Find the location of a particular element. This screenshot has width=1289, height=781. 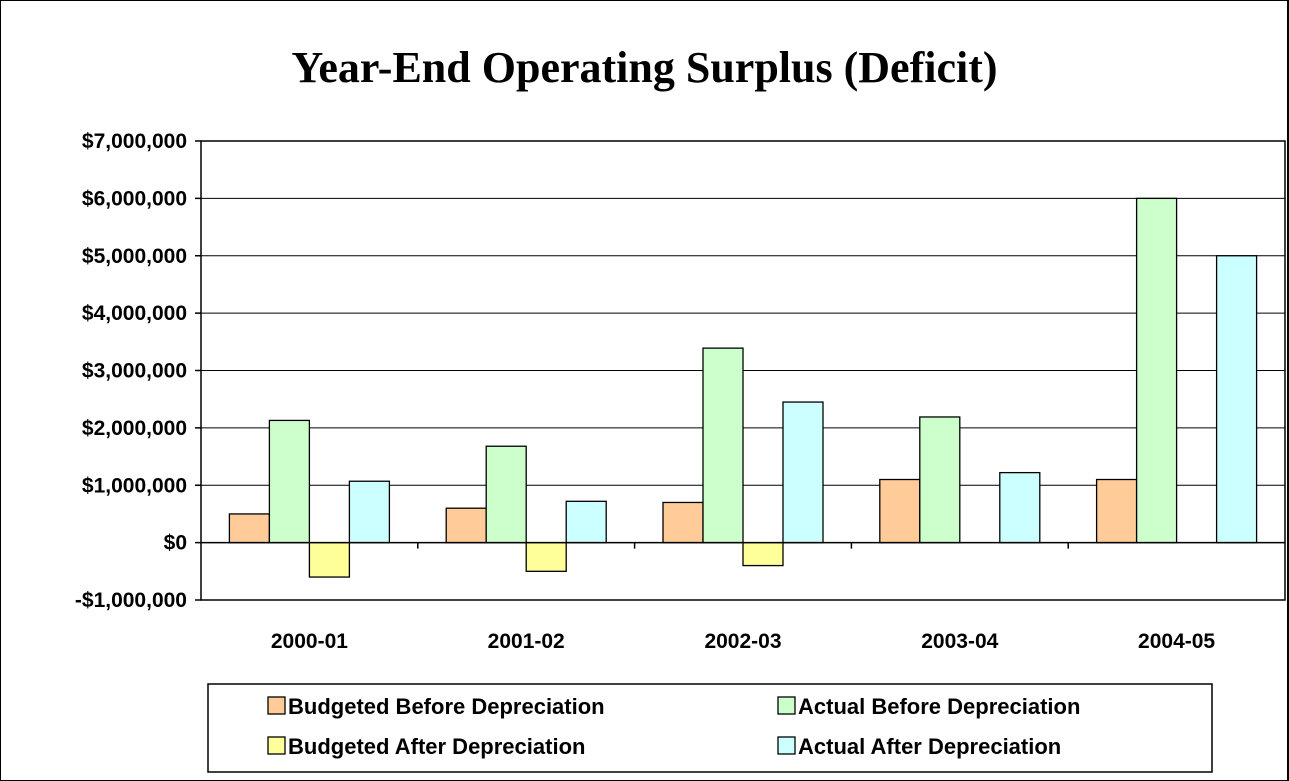

legend-label: Budgeted Before Depreciation is located at coordinates (446, 706).